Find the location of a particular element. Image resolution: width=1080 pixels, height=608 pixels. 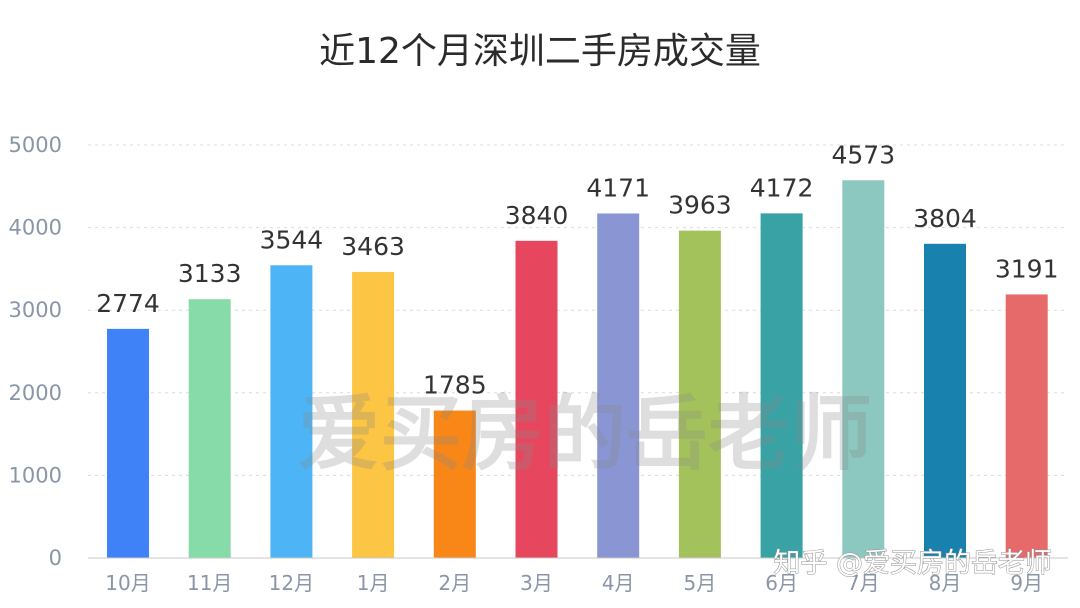

y-tick-label: 0 is located at coordinates (55, 558).